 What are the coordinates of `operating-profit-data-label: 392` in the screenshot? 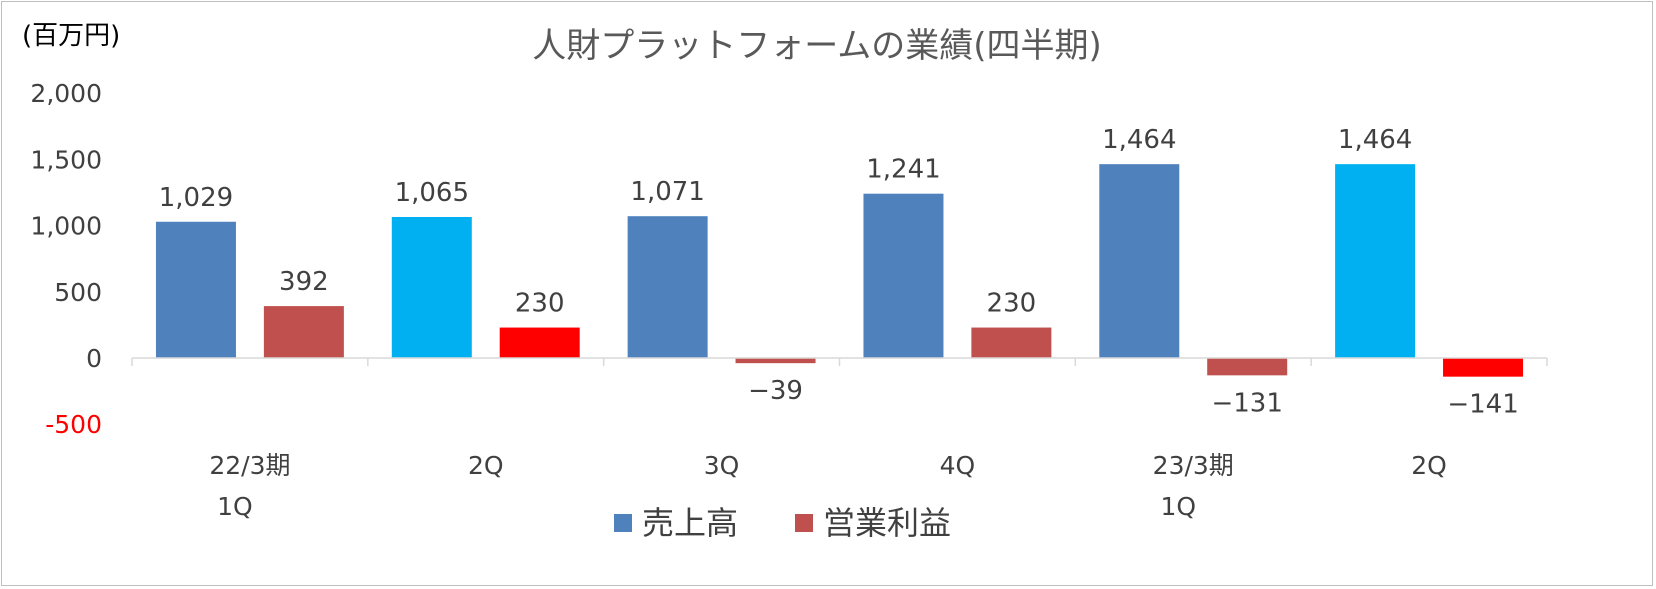 It's located at (304, 282).